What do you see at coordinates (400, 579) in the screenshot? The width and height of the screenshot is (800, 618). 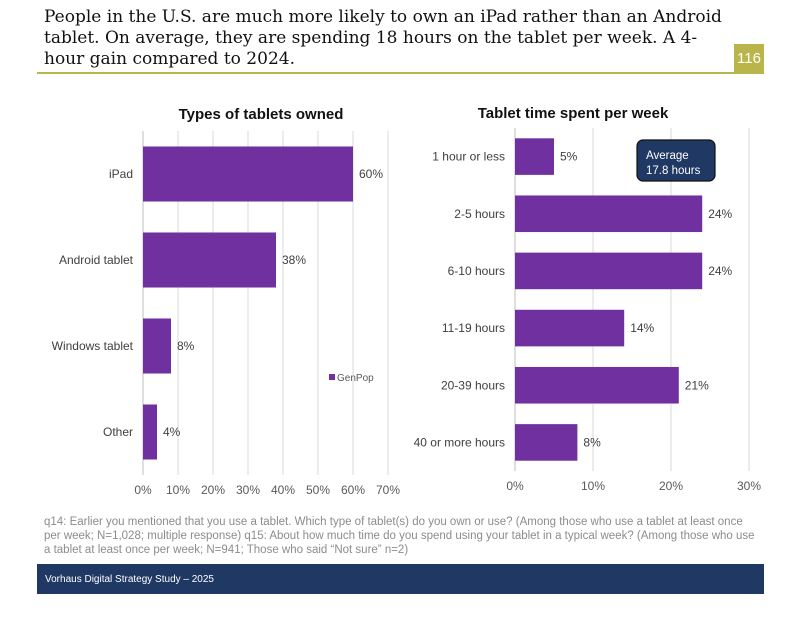 I see `footer-bar: Vorhaus Digital Strategy Study – 2025` at bounding box center [400, 579].